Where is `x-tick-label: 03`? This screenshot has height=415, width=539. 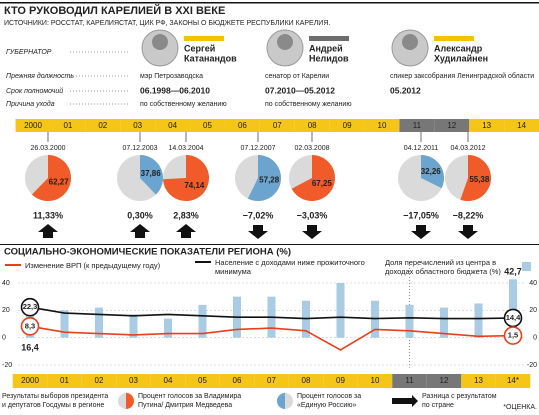
x-tick-label: 03 is located at coordinates (133, 380).